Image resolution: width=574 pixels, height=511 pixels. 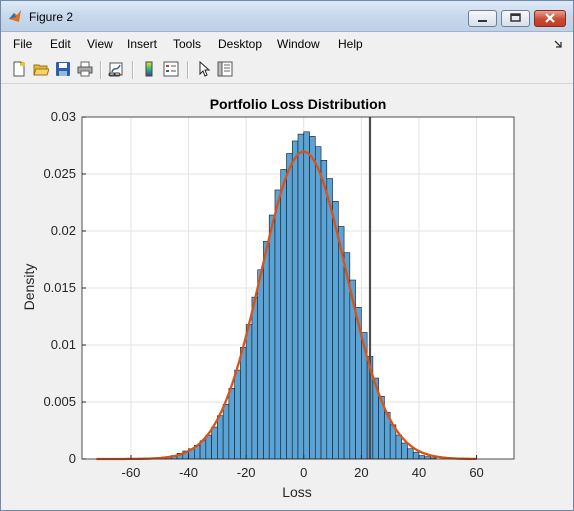 What do you see at coordinates (558, 44) in the screenshot?
I see `dock-arrow-icon` at bounding box center [558, 44].